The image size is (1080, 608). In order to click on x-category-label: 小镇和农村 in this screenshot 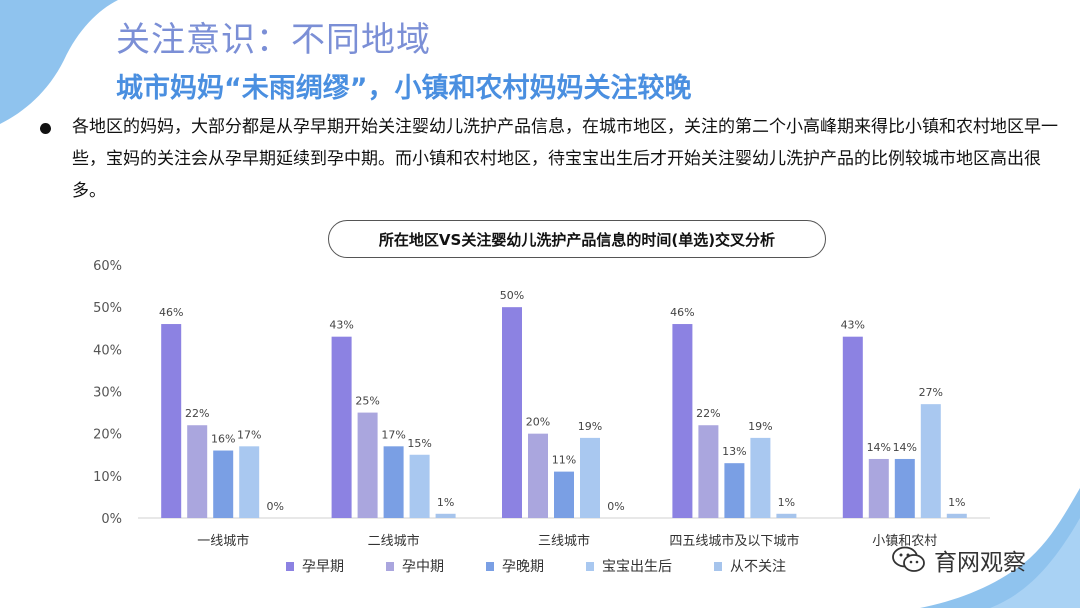, I will do `click(904, 541)`.